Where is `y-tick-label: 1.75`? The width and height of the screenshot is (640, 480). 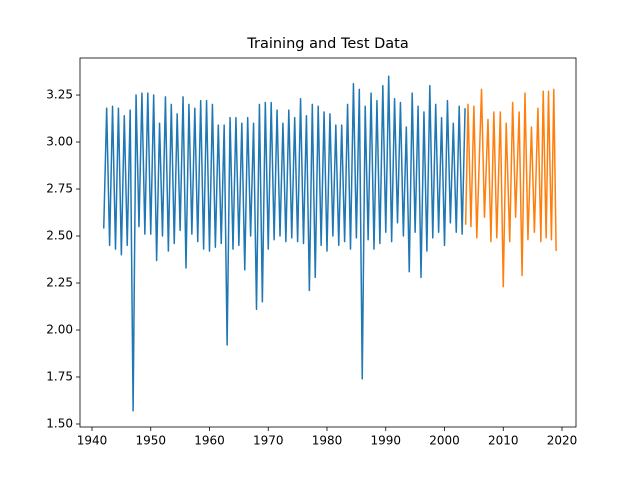
y-tick-label: 1.75 is located at coordinates (59, 376).